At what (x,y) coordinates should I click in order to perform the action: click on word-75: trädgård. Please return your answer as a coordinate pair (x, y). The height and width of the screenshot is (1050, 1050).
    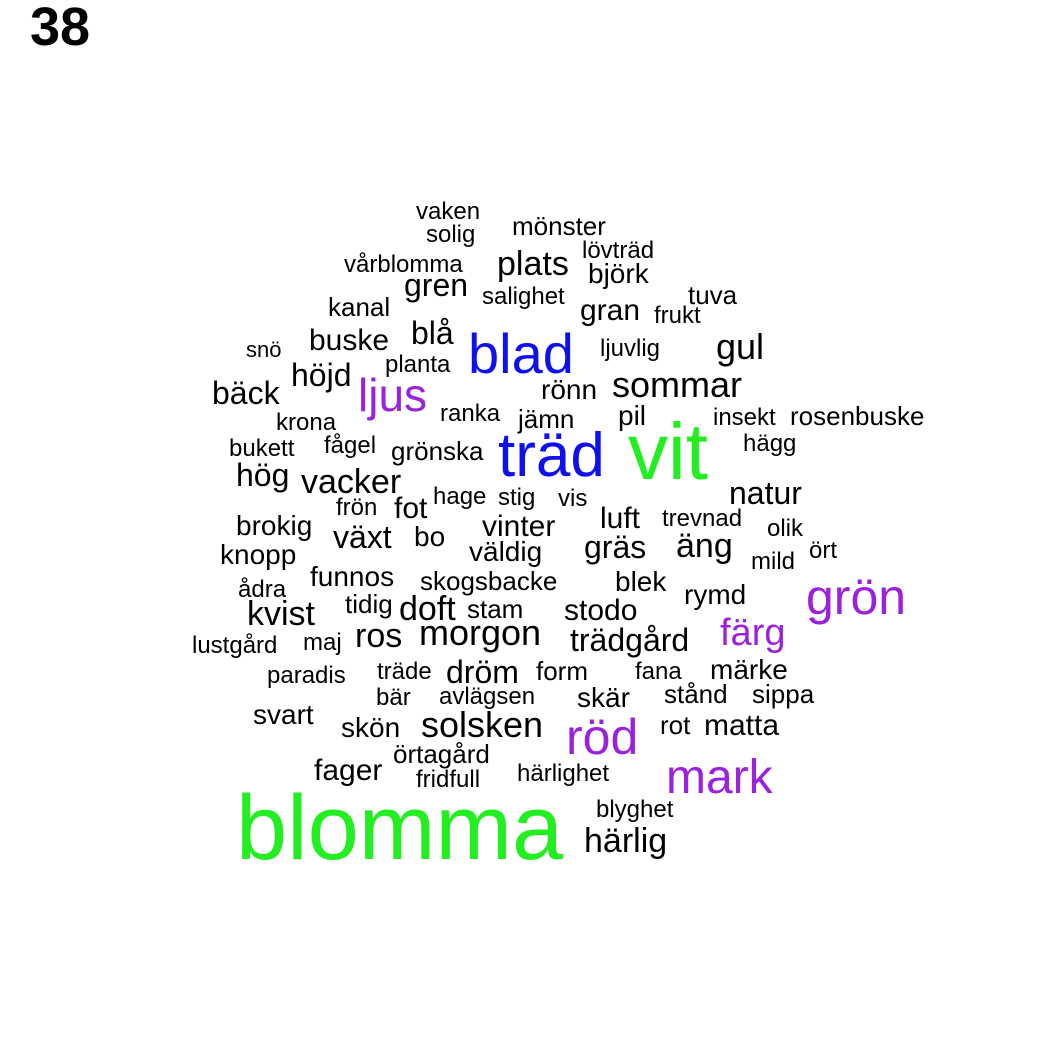
    Looking at the image, I should click on (630, 640).